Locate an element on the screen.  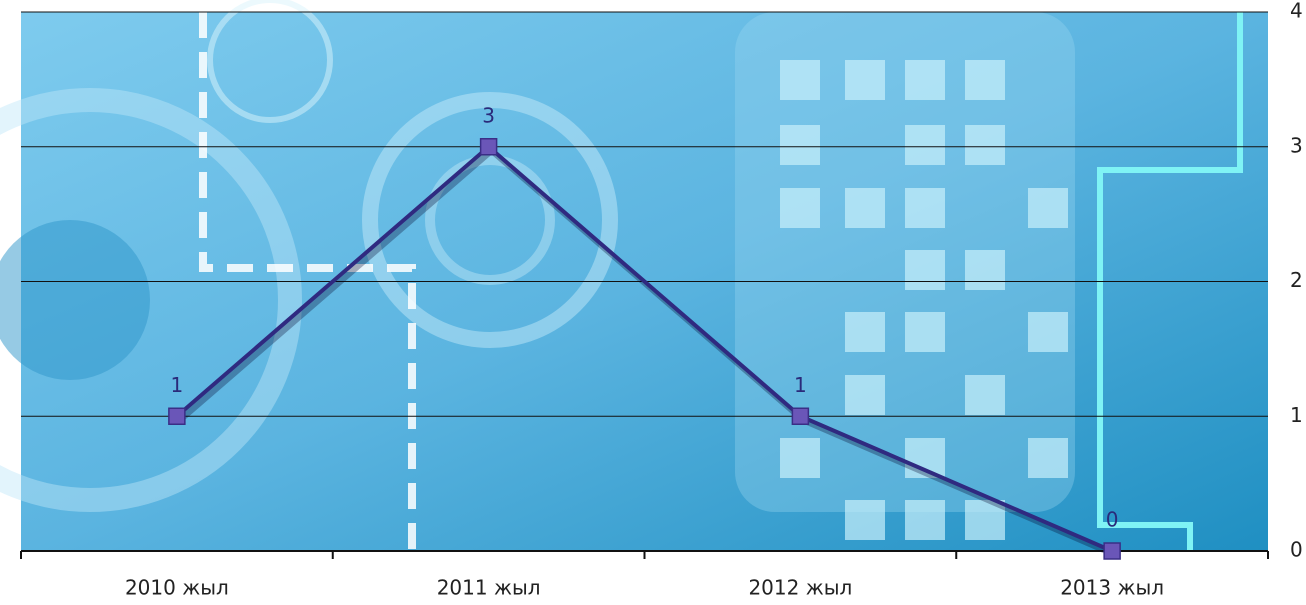
x-tick-label: 2011 жыл is located at coordinates (489, 588).